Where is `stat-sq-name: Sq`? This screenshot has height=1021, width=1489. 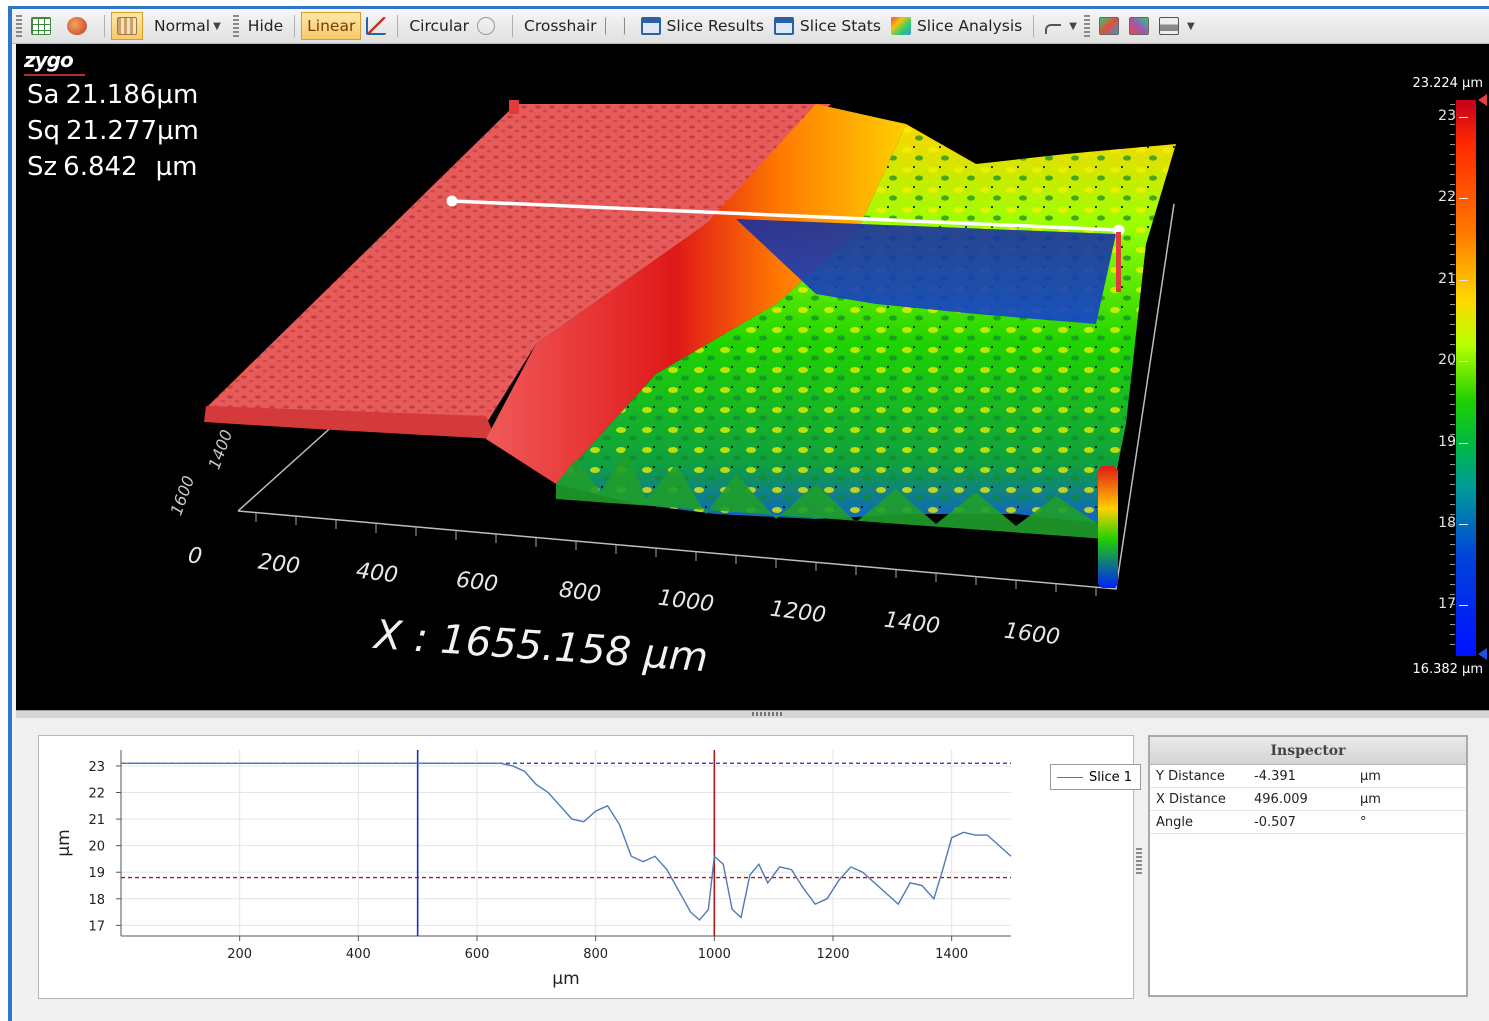
stat-sq-name: Sq is located at coordinates (44, 131).